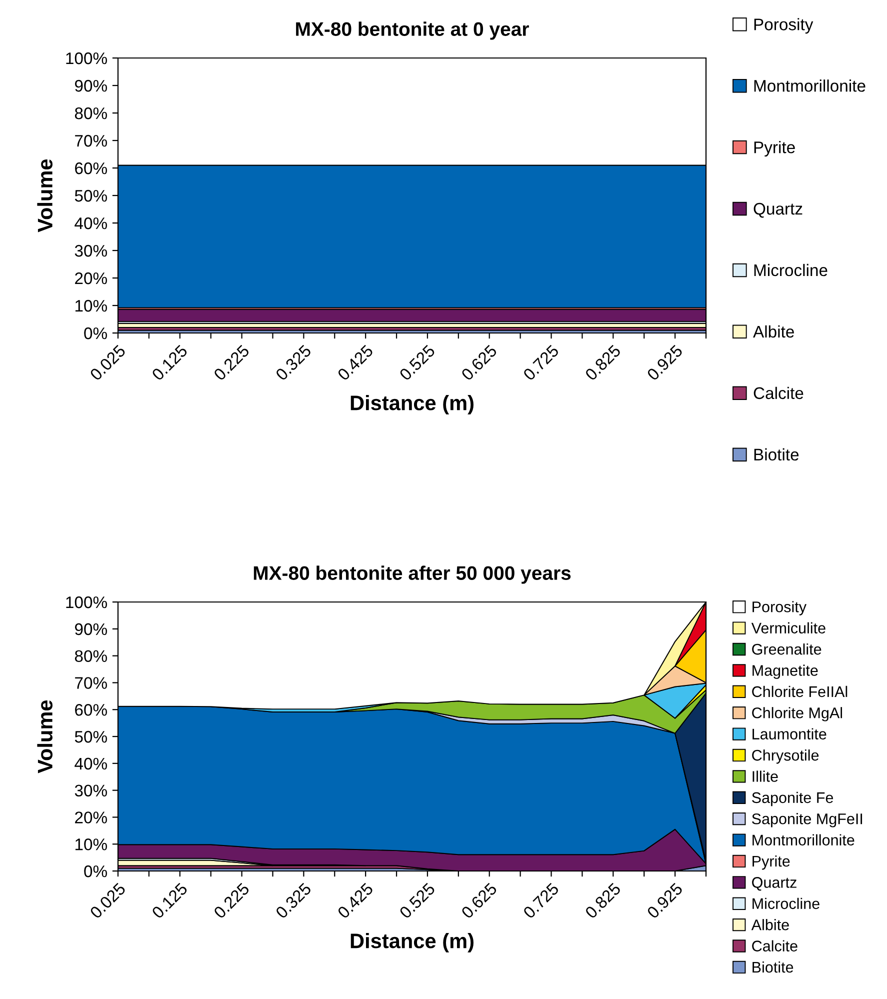  What do you see at coordinates (788, 628) in the screenshot?
I see `legend-label: Vermiculite` at bounding box center [788, 628].